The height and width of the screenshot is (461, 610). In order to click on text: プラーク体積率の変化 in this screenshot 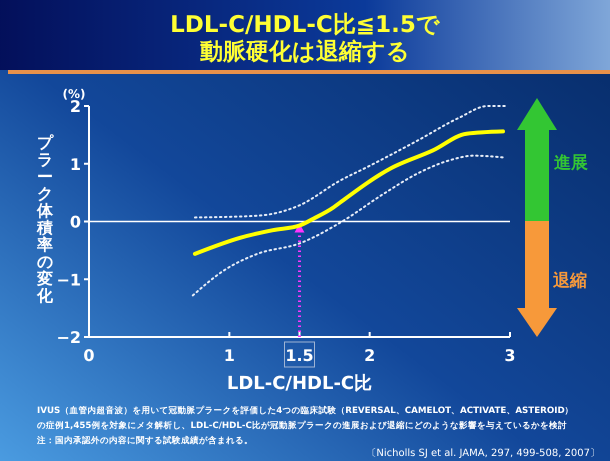, I will do `click(45, 219)`.